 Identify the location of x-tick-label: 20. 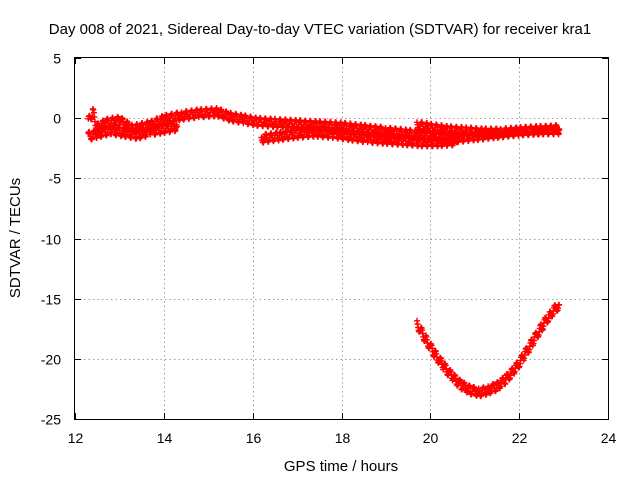
(431, 438).